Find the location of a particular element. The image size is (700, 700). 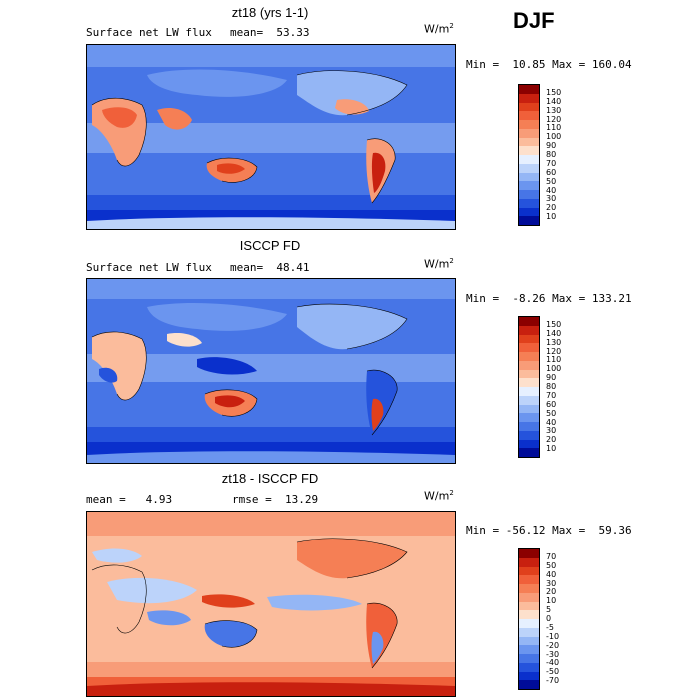

panel-3-rmse-label: rmse = 13.29 is located at coordinates (275, 499).